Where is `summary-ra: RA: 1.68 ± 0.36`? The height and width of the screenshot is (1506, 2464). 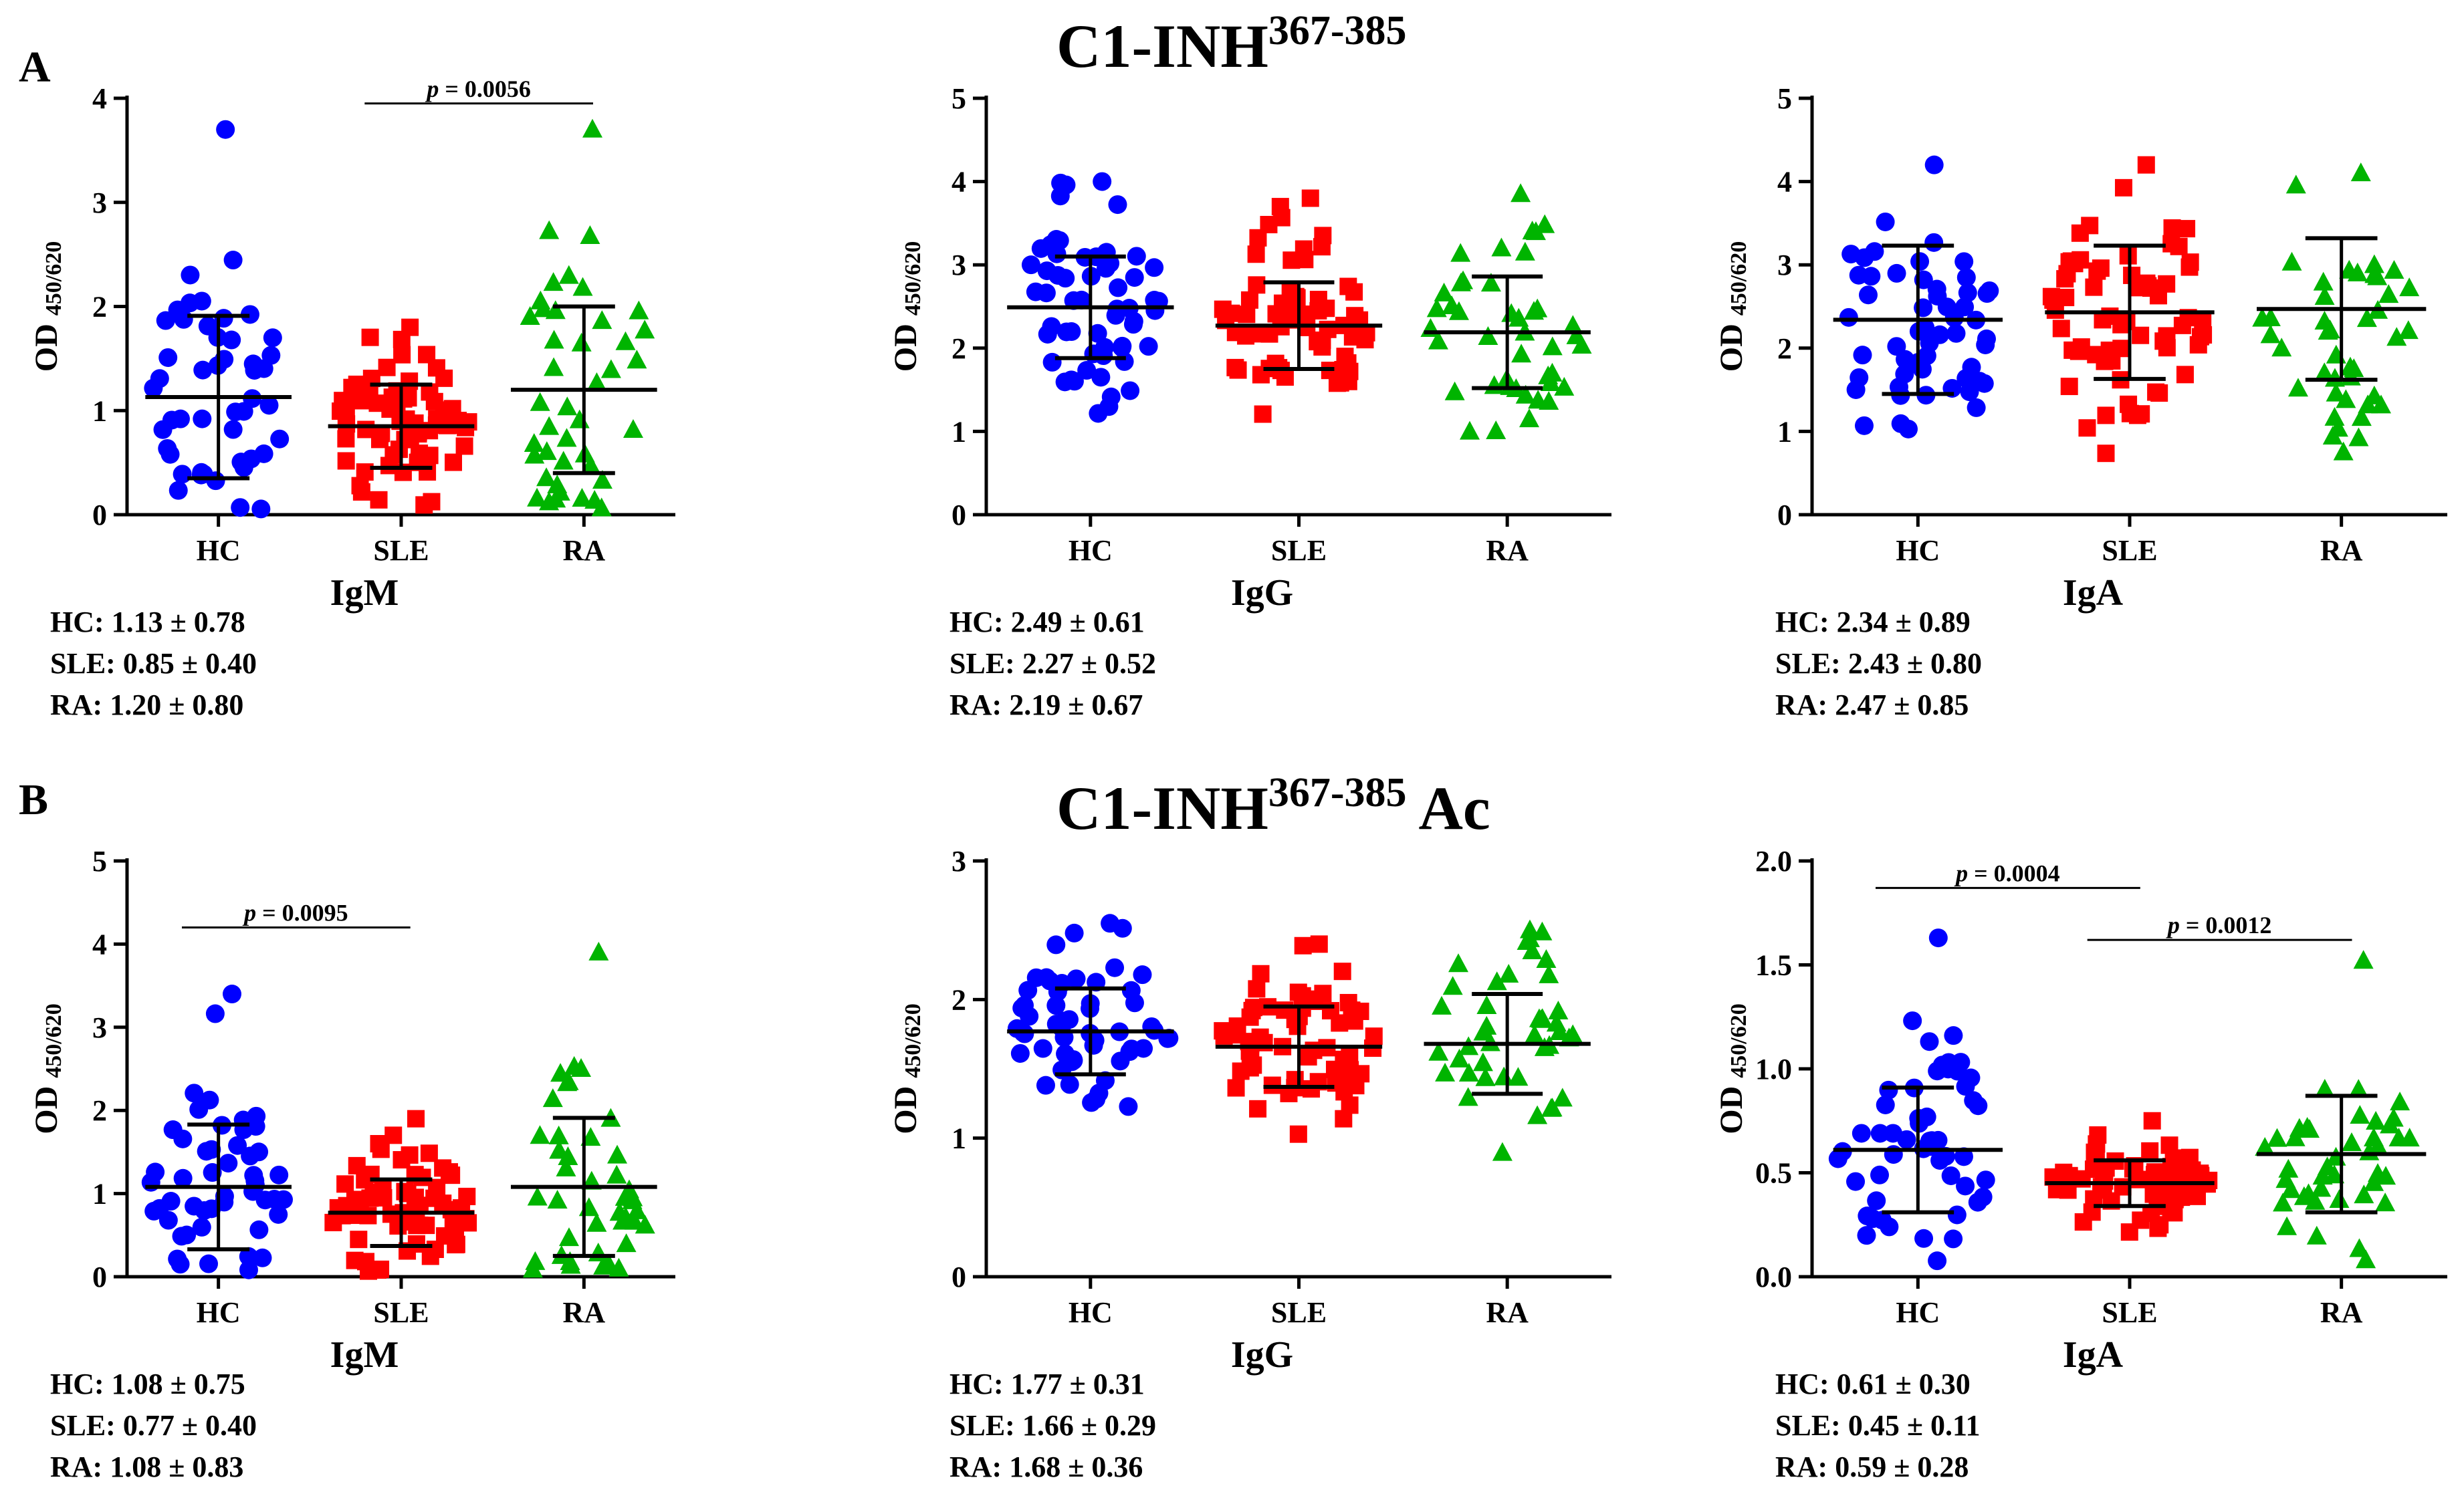
summary-ra: RA: 1.68 ± 0.36 is located at coordinates (1046, 1467).